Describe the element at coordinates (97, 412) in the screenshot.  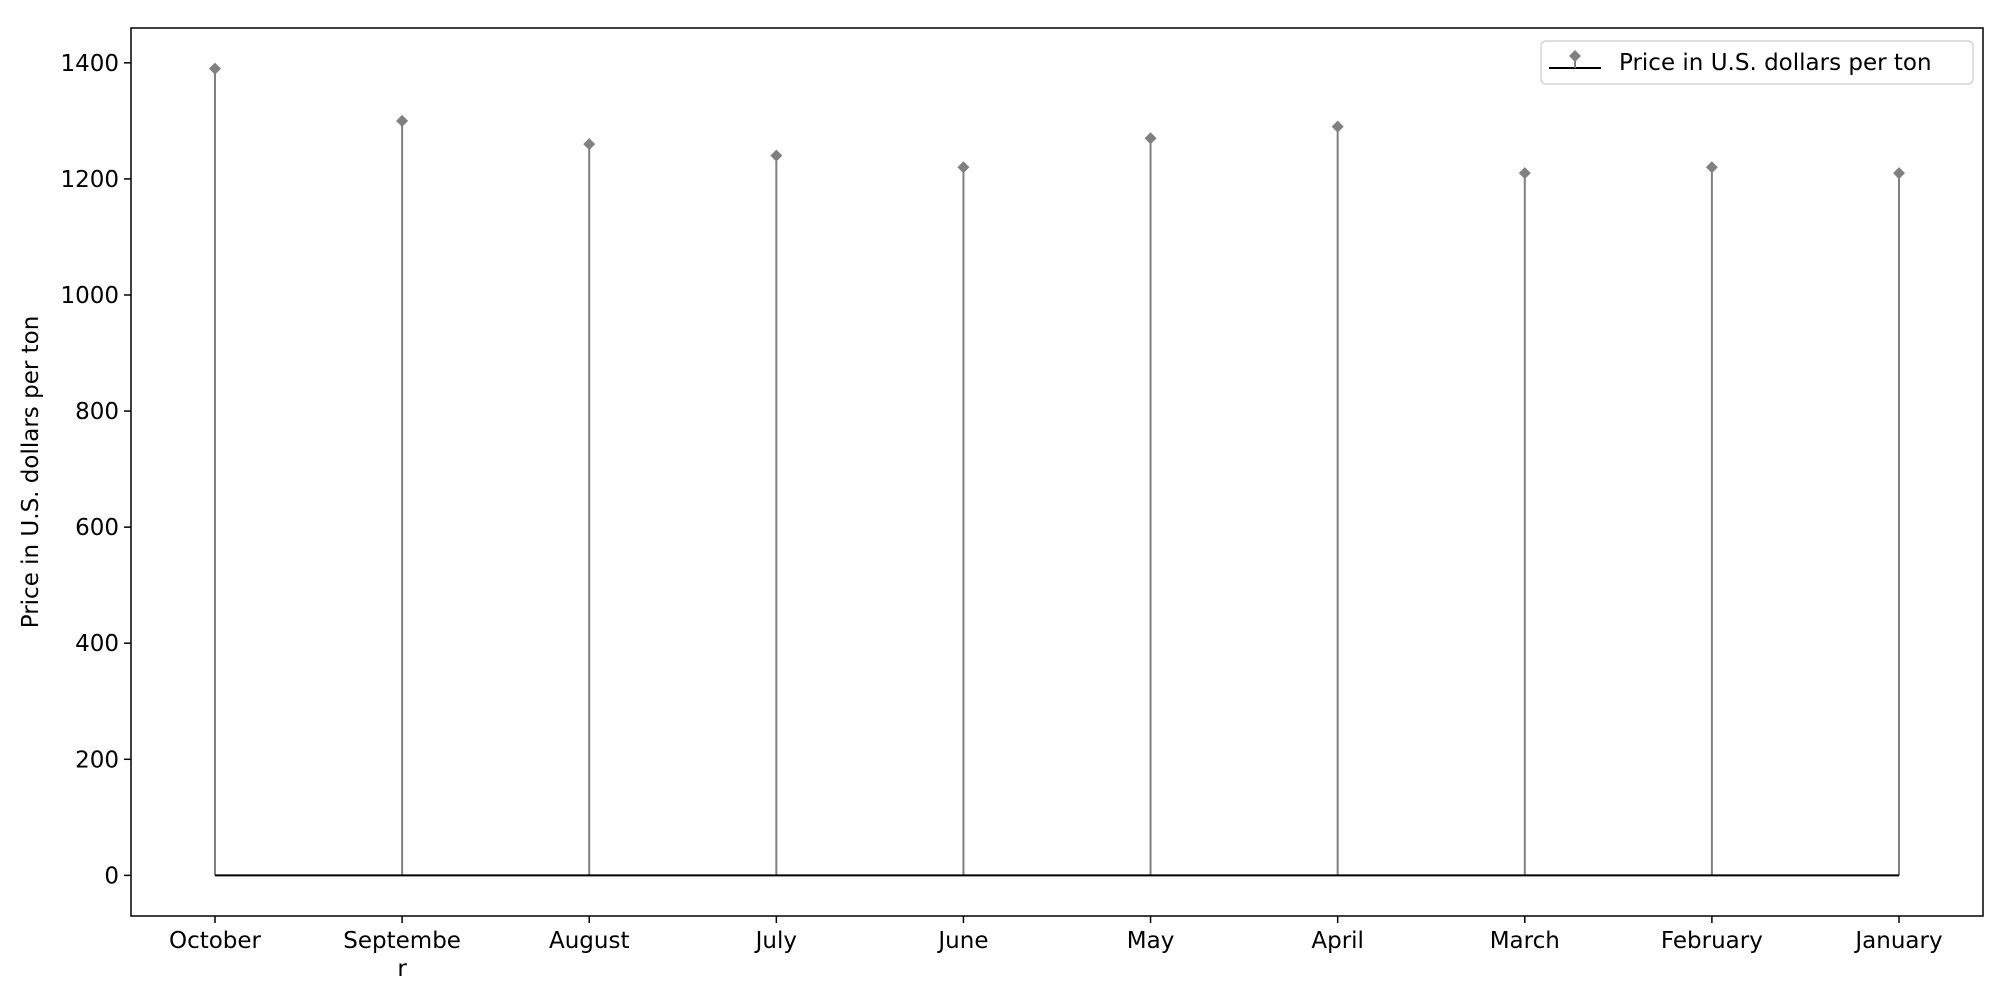
I see `y-tick-label: 800` at that location.